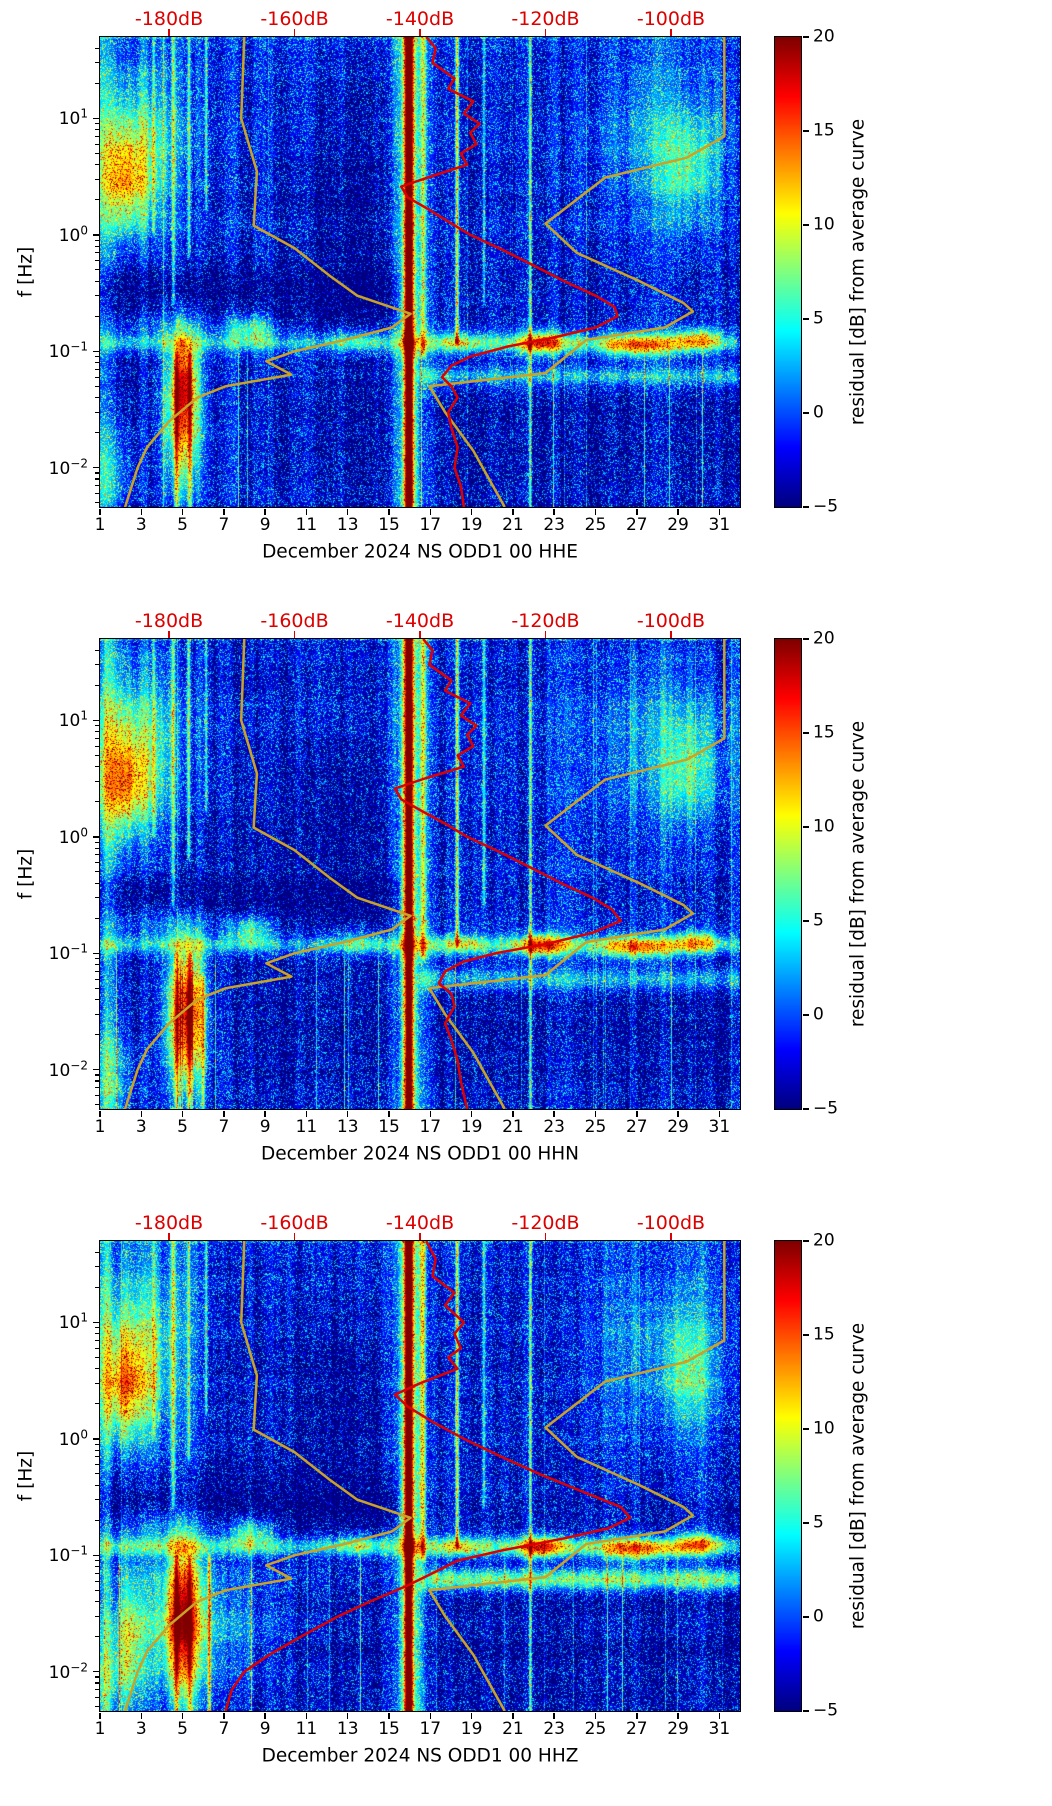 Image resolution: width=1052 pixels, height=1806 pixels. What do you see at coordinates (824, 36) in the screenshot?
I see `colorbar-tick-label: 20` at bounding box center [824, 36].